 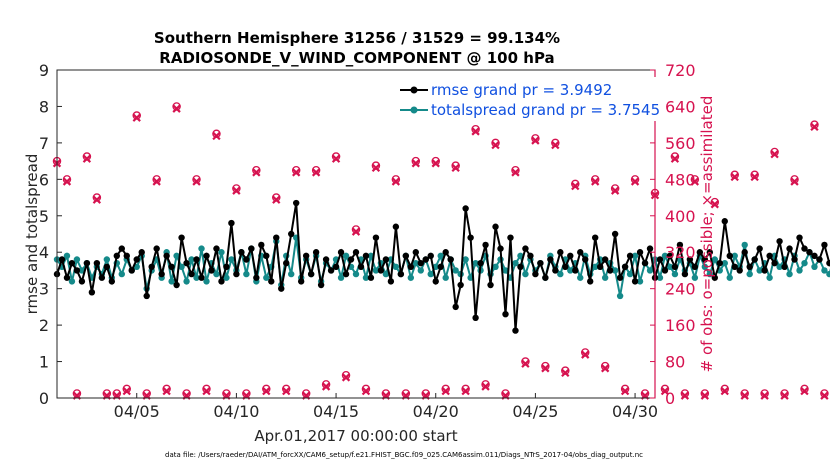 What do you see at coordinates (355, 436) in the screenshot?
I see `x-axis-label: Apr.01,2017 00:00:00 start` at bounding box center [355, 436].